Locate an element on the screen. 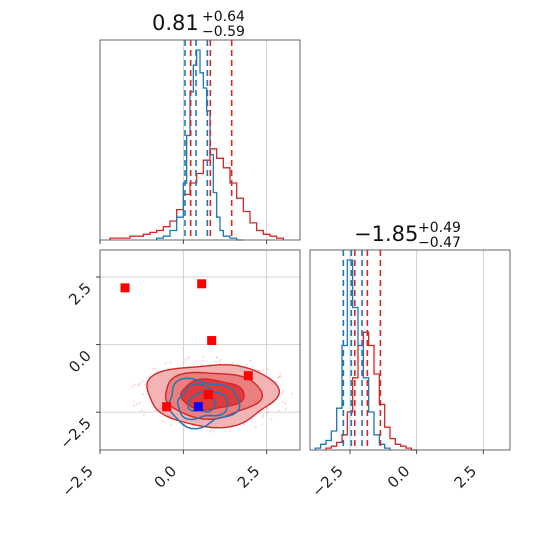 This screenshot has width=550, height=550. title-param2-value: −1.85 is located at coordinates (386, 234).